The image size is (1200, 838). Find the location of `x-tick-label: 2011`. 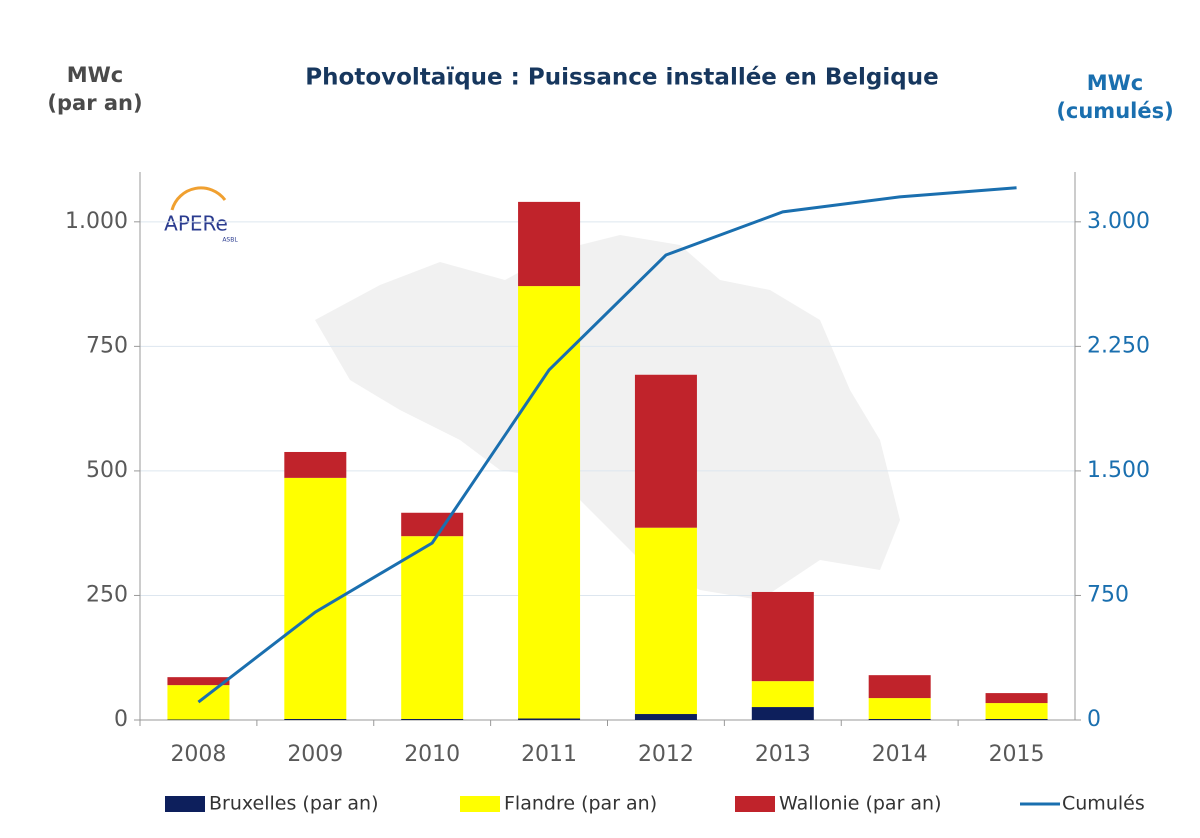

x-tick-label: 2011 is located at coordinates (549, 754).